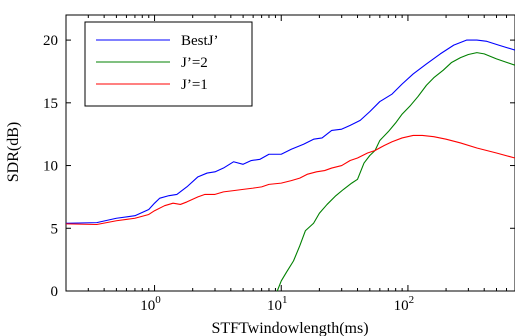 The width and height of the screenshot is (515, 336). I want to click on x-axis-title: STFTwindowlength(ms), so click(289, 328).